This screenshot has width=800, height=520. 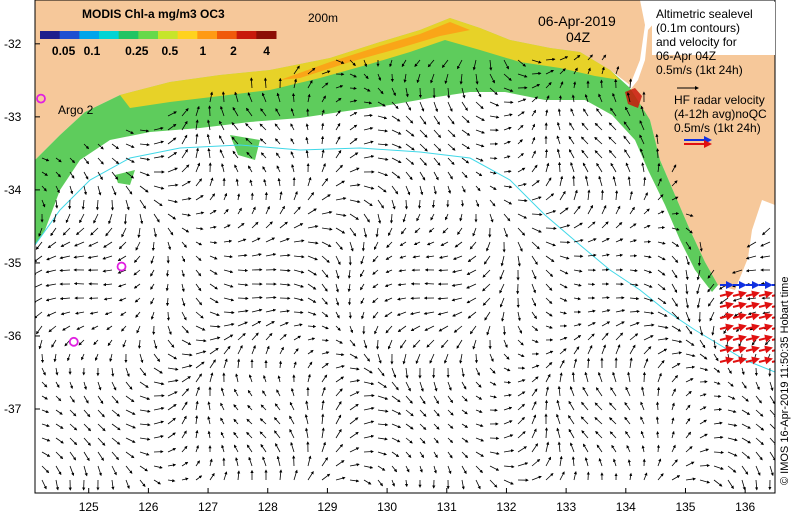 What do you see at coordinates (109, 35) in the screenshot?
I see `colorbar-swatch` at bounding box center [109, 35].